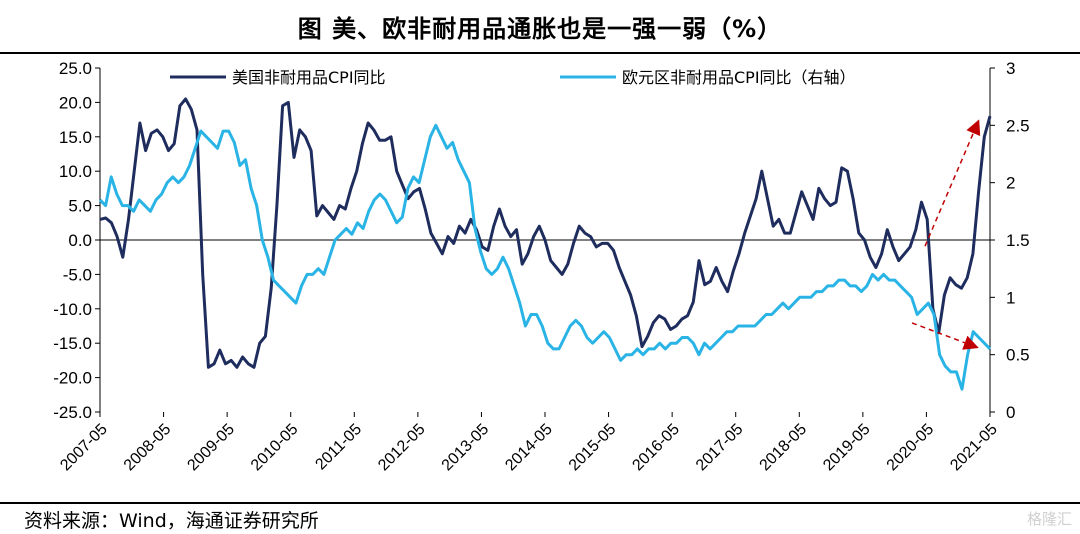  What do you see at coordinates (974, 448) in the screenshot?
I see `x-tick-label: 2021-05` at bounding box center [974, 448].